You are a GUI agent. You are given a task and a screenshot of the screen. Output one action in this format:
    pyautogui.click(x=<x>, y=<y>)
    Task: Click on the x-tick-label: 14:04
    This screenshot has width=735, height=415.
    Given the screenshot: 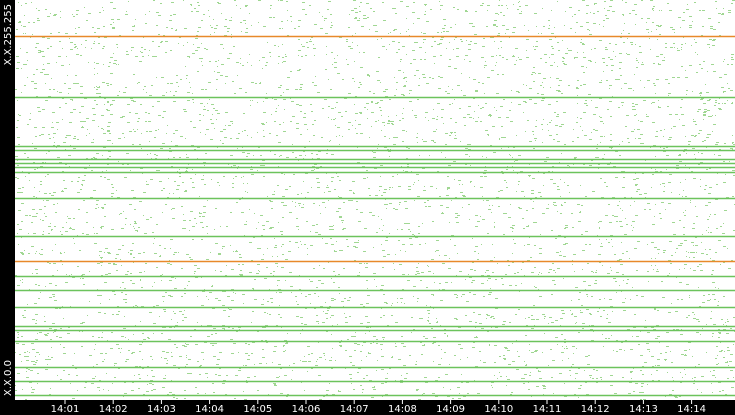 What is the action you would take?
    pyautogui.click(x=209, y=409)
    